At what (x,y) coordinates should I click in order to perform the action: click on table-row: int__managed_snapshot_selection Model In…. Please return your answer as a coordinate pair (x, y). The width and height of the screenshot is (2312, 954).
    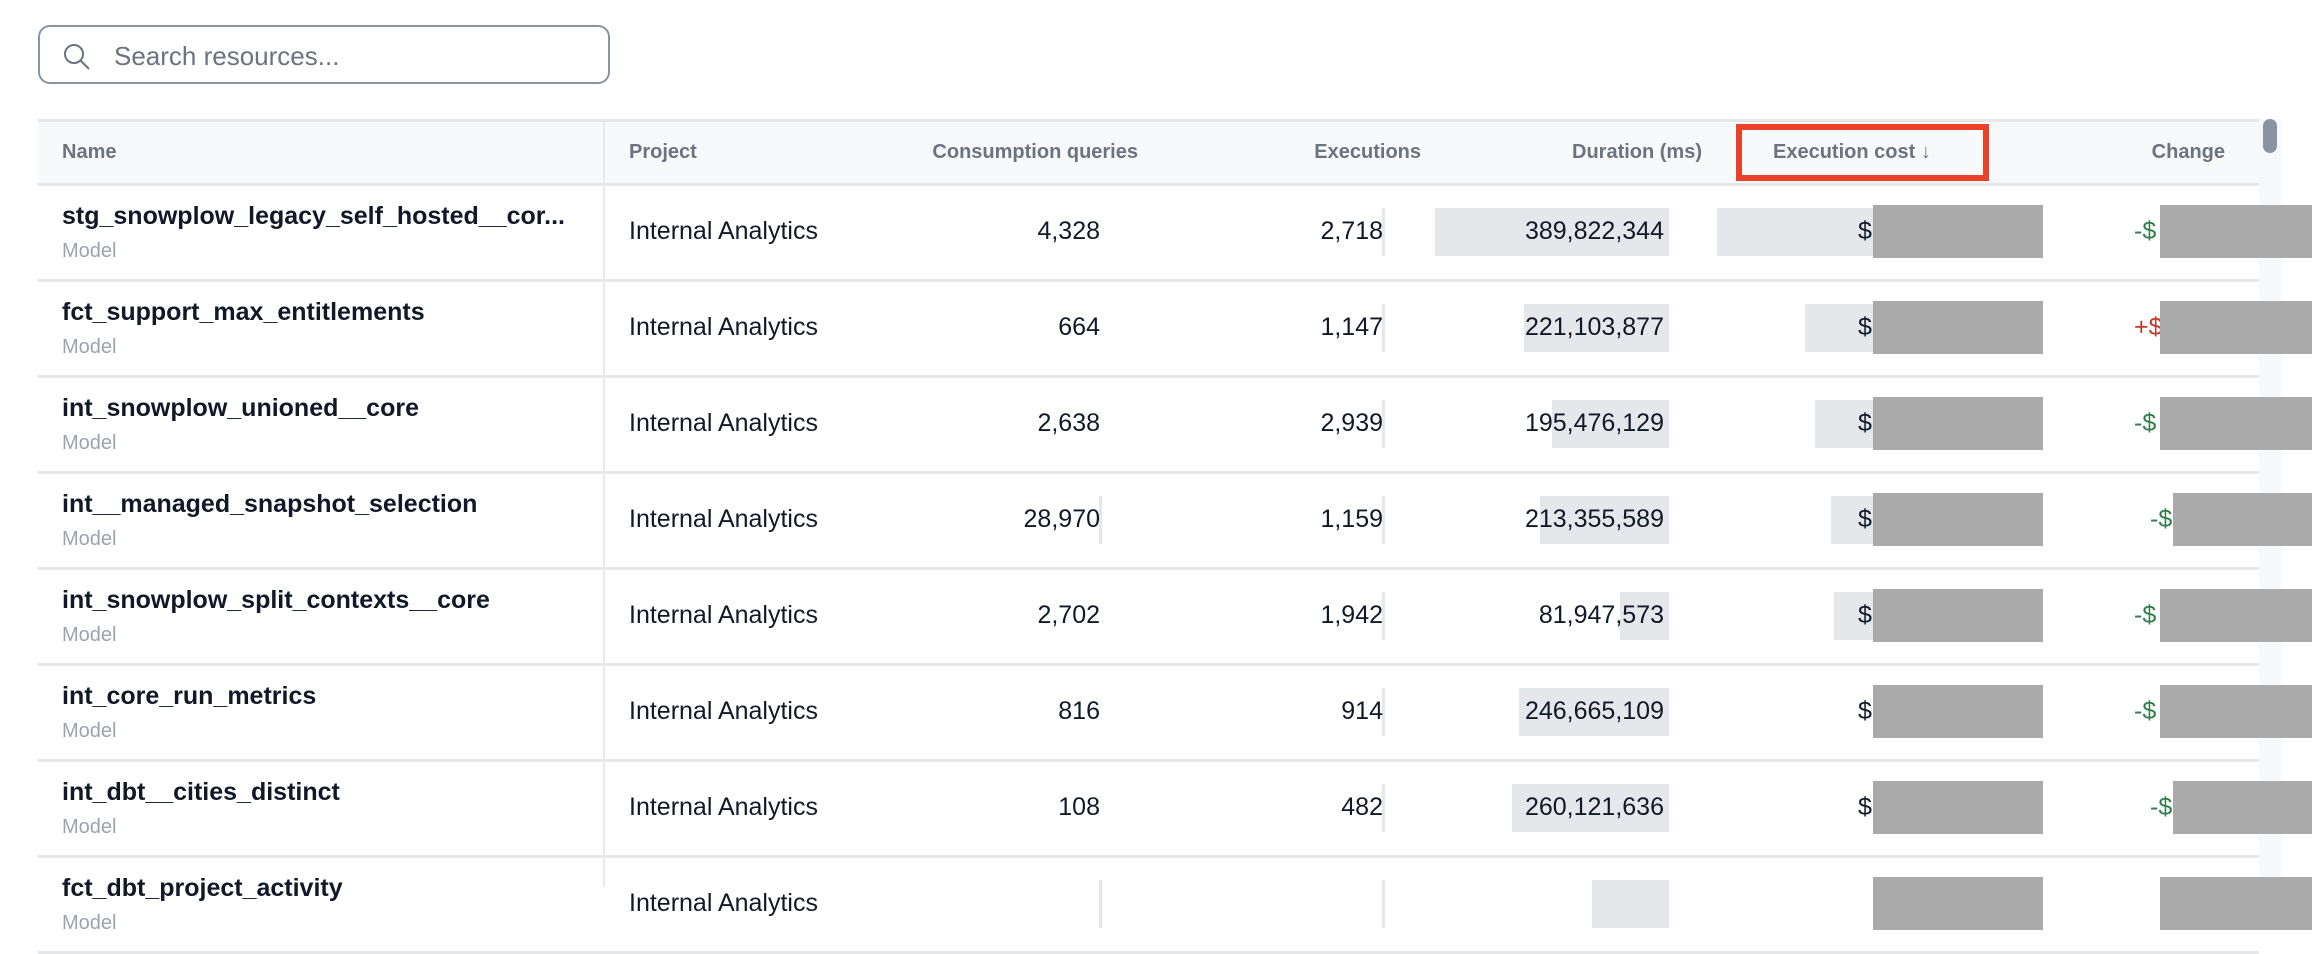
    Looking at the image, I should click on (1175, 522).